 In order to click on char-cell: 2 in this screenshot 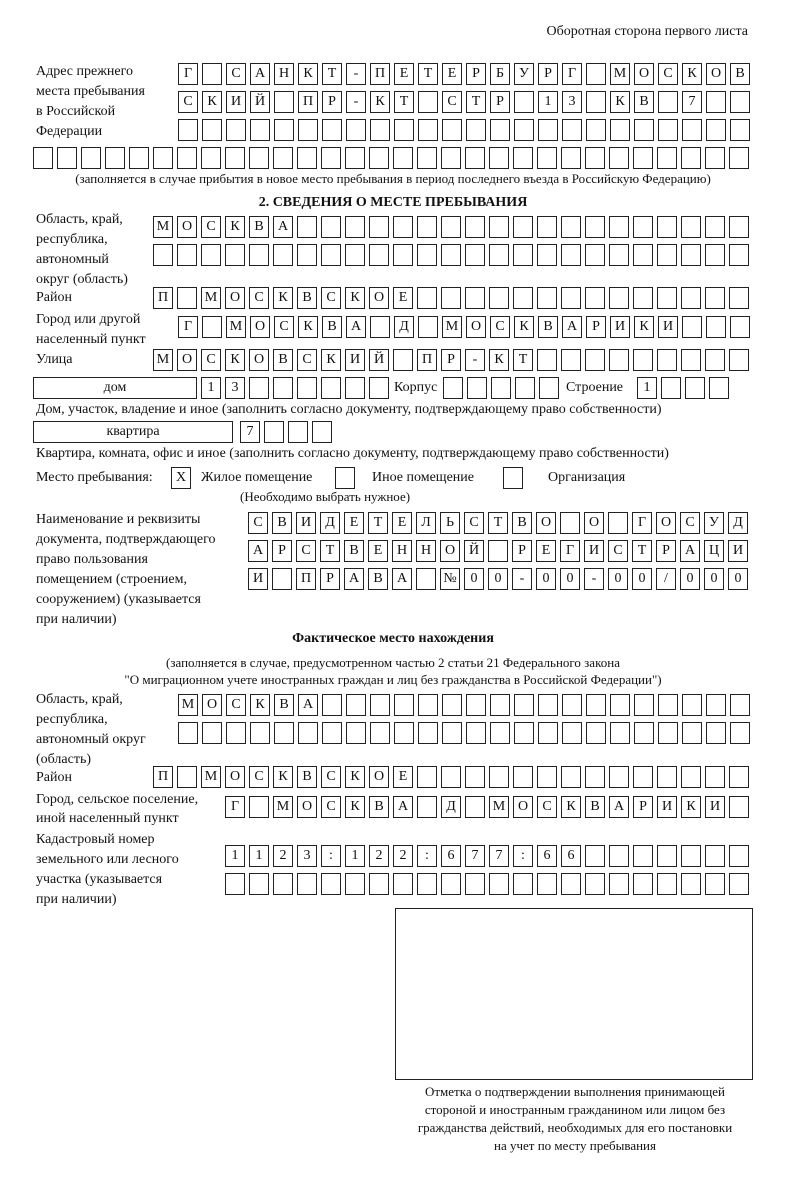, I will do `click(403, 856)`.